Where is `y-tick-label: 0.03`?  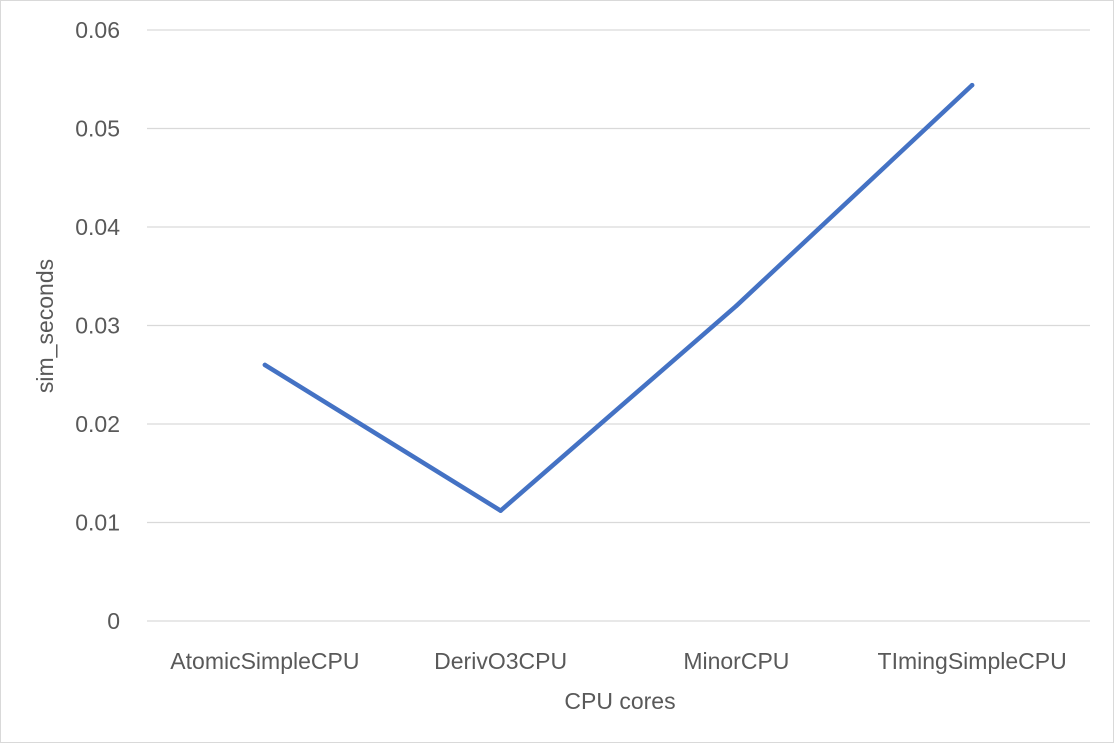 y-tick-label: 0.03 is located at coordinates (97, 326).